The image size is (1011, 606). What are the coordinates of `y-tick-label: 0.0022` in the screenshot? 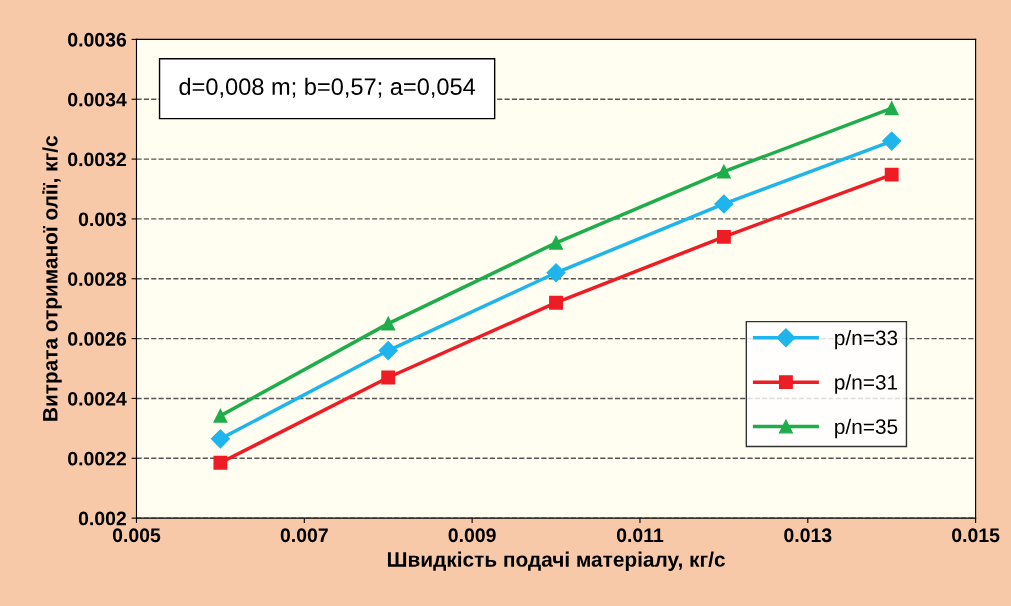 It's located at (97, 458).